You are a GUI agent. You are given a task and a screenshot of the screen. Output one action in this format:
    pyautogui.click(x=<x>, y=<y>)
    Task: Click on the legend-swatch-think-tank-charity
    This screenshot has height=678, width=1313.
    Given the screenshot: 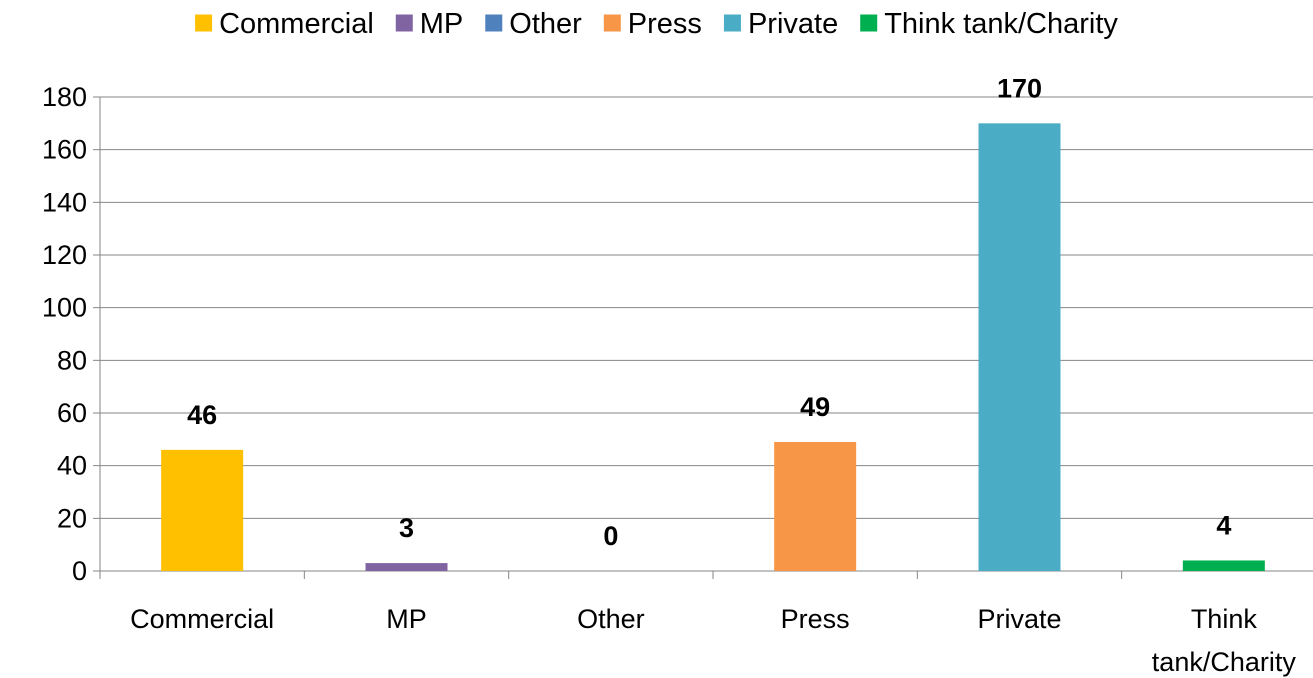 What is the action you would take?
    pyautogui.click(x=869, y=23)
    